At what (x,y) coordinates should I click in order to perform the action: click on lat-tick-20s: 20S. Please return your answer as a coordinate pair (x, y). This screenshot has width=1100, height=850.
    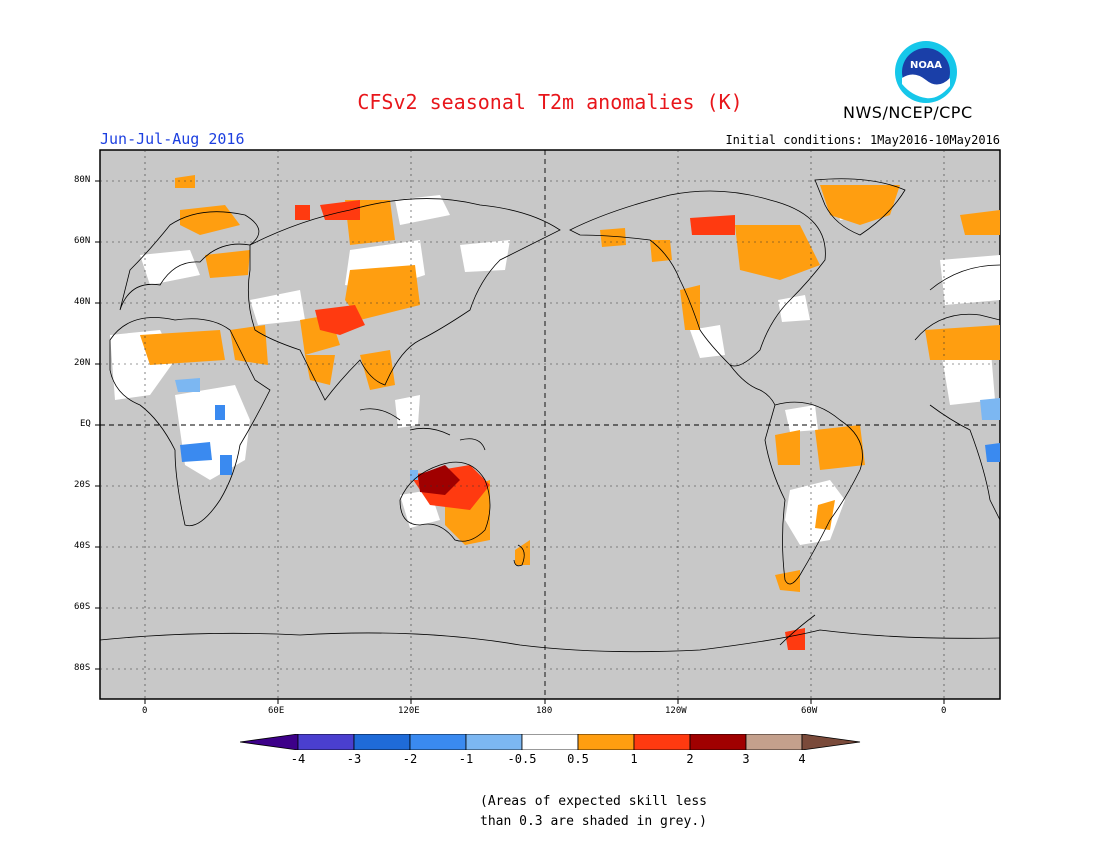
    Looking at the image, I should click on (82, 485).